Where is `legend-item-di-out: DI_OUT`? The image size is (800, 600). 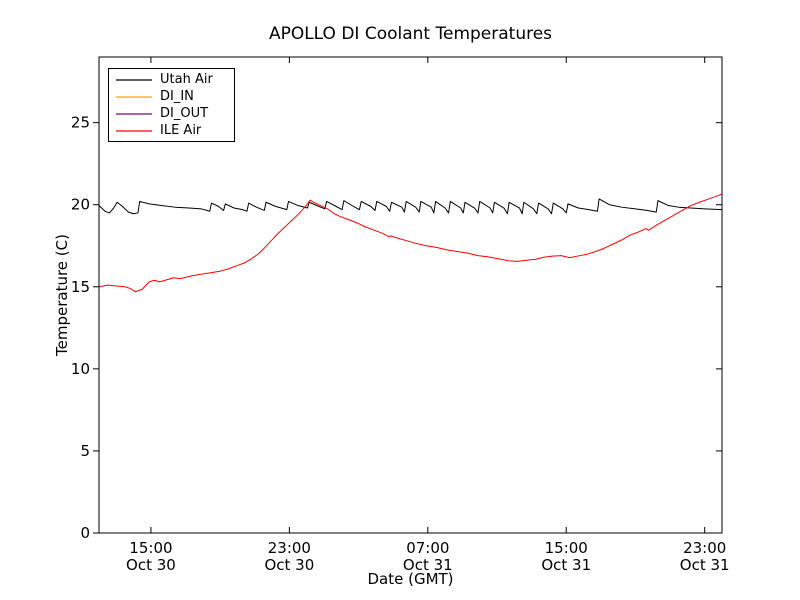
legend-item-di-out: DI_OUT is located at coordinates (171, 114).